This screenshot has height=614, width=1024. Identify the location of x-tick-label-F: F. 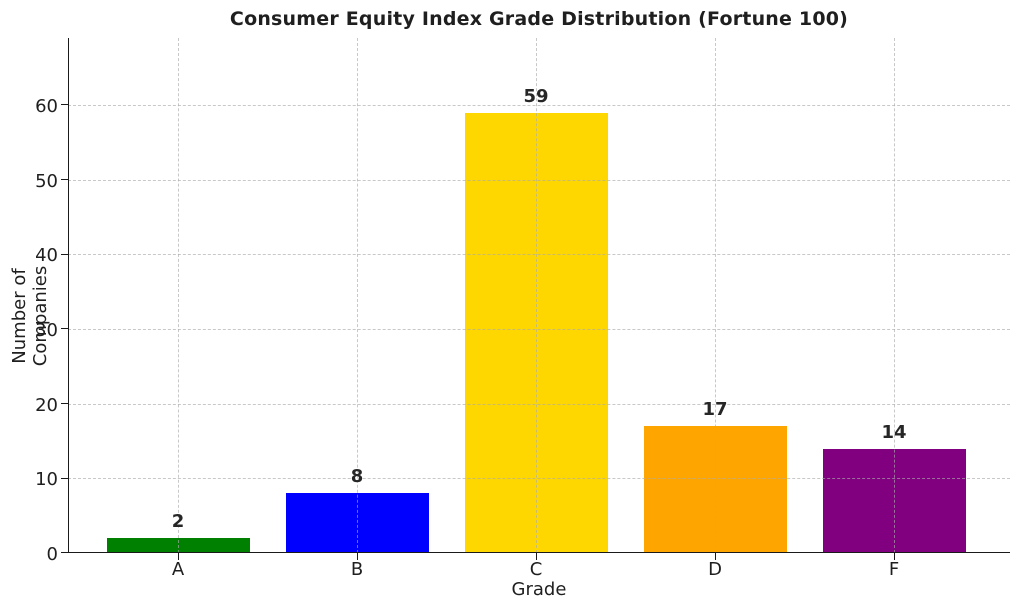
(894, 569).